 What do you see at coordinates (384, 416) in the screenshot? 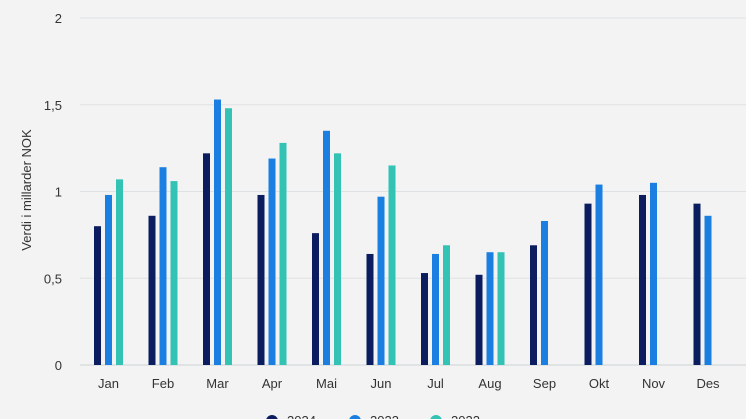
I see `legend-label: 2023` at bounding box center [384, 416].